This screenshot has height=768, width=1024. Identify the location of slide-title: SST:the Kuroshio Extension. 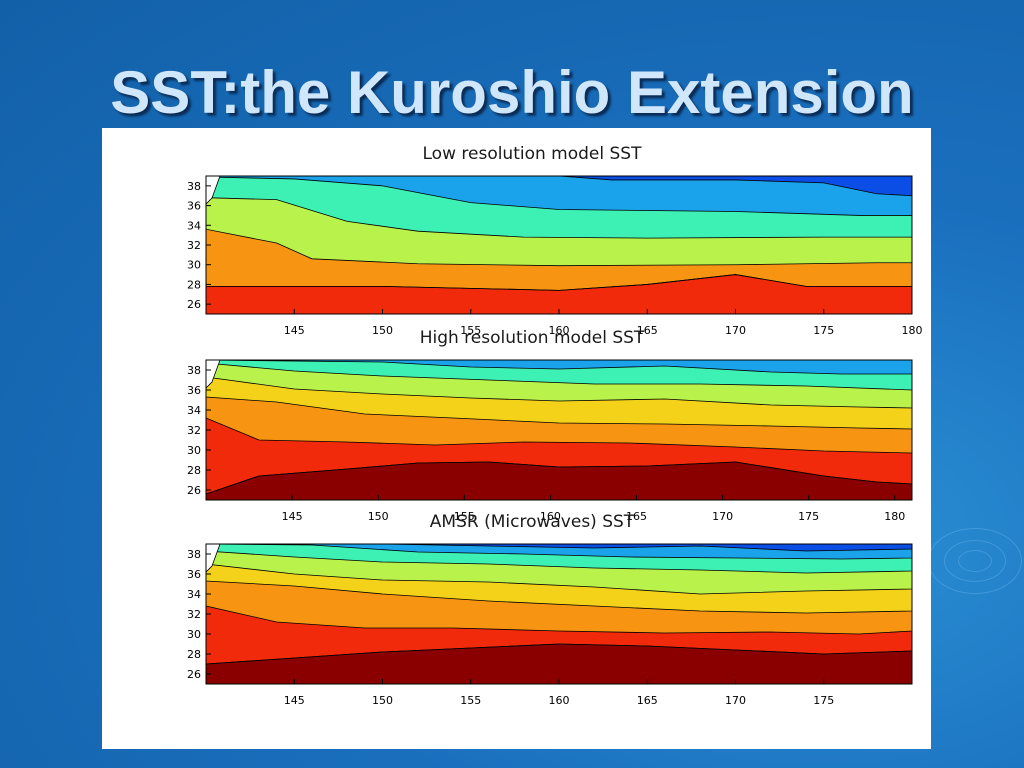
(512, 92).